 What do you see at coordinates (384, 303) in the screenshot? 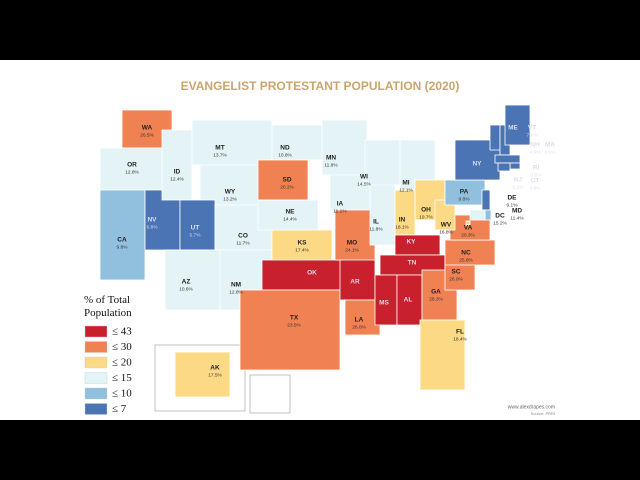
I see `state-code: MS` at bounding box center [384, 303].